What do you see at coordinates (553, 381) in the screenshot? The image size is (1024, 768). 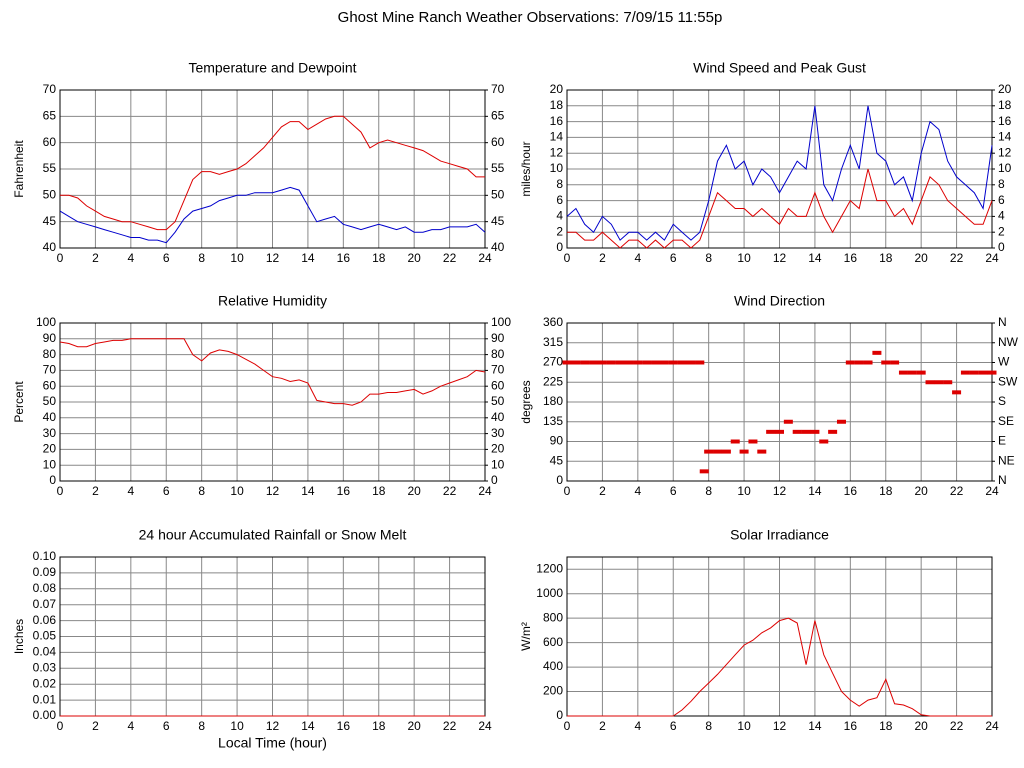 I see `y-tick-label: 225` at bounding box center [553, 381].